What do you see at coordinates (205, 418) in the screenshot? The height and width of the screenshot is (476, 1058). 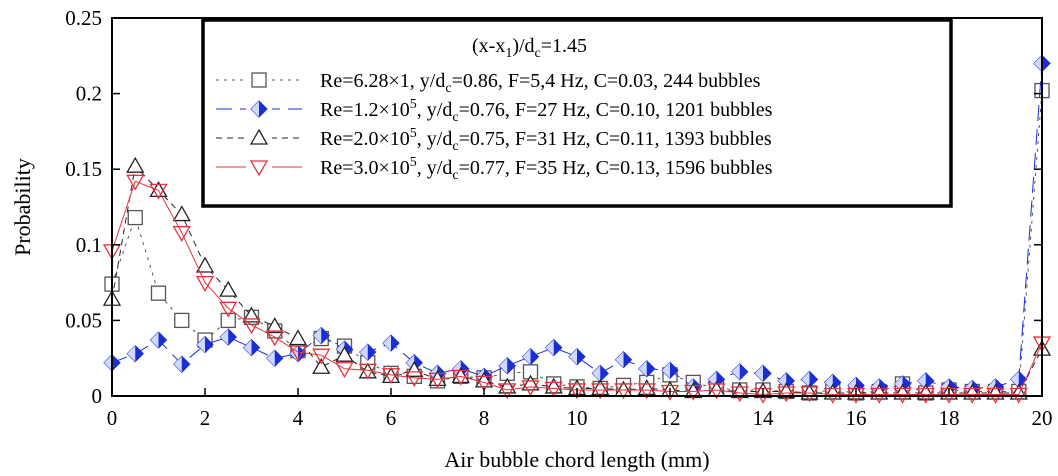 I see `x-tick-label: 2` at bounding box center [205, 418].